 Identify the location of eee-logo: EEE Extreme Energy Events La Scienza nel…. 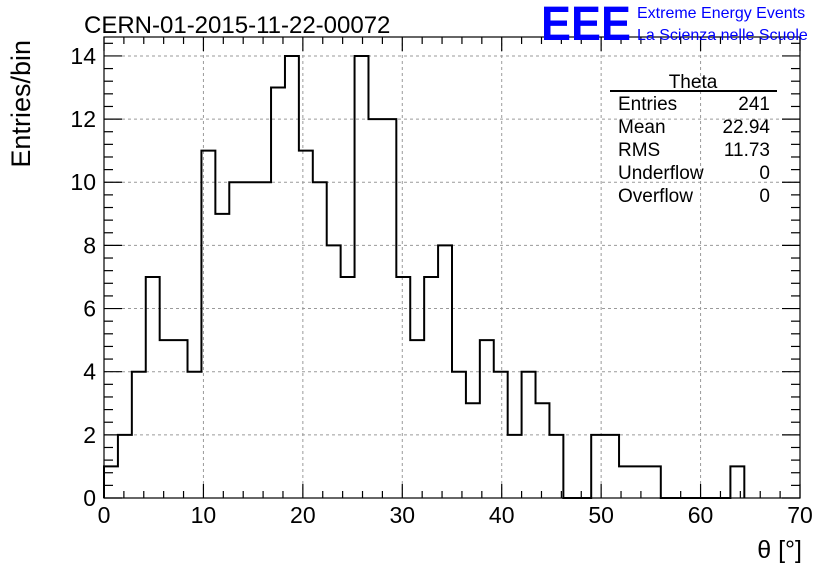
(674, 25).